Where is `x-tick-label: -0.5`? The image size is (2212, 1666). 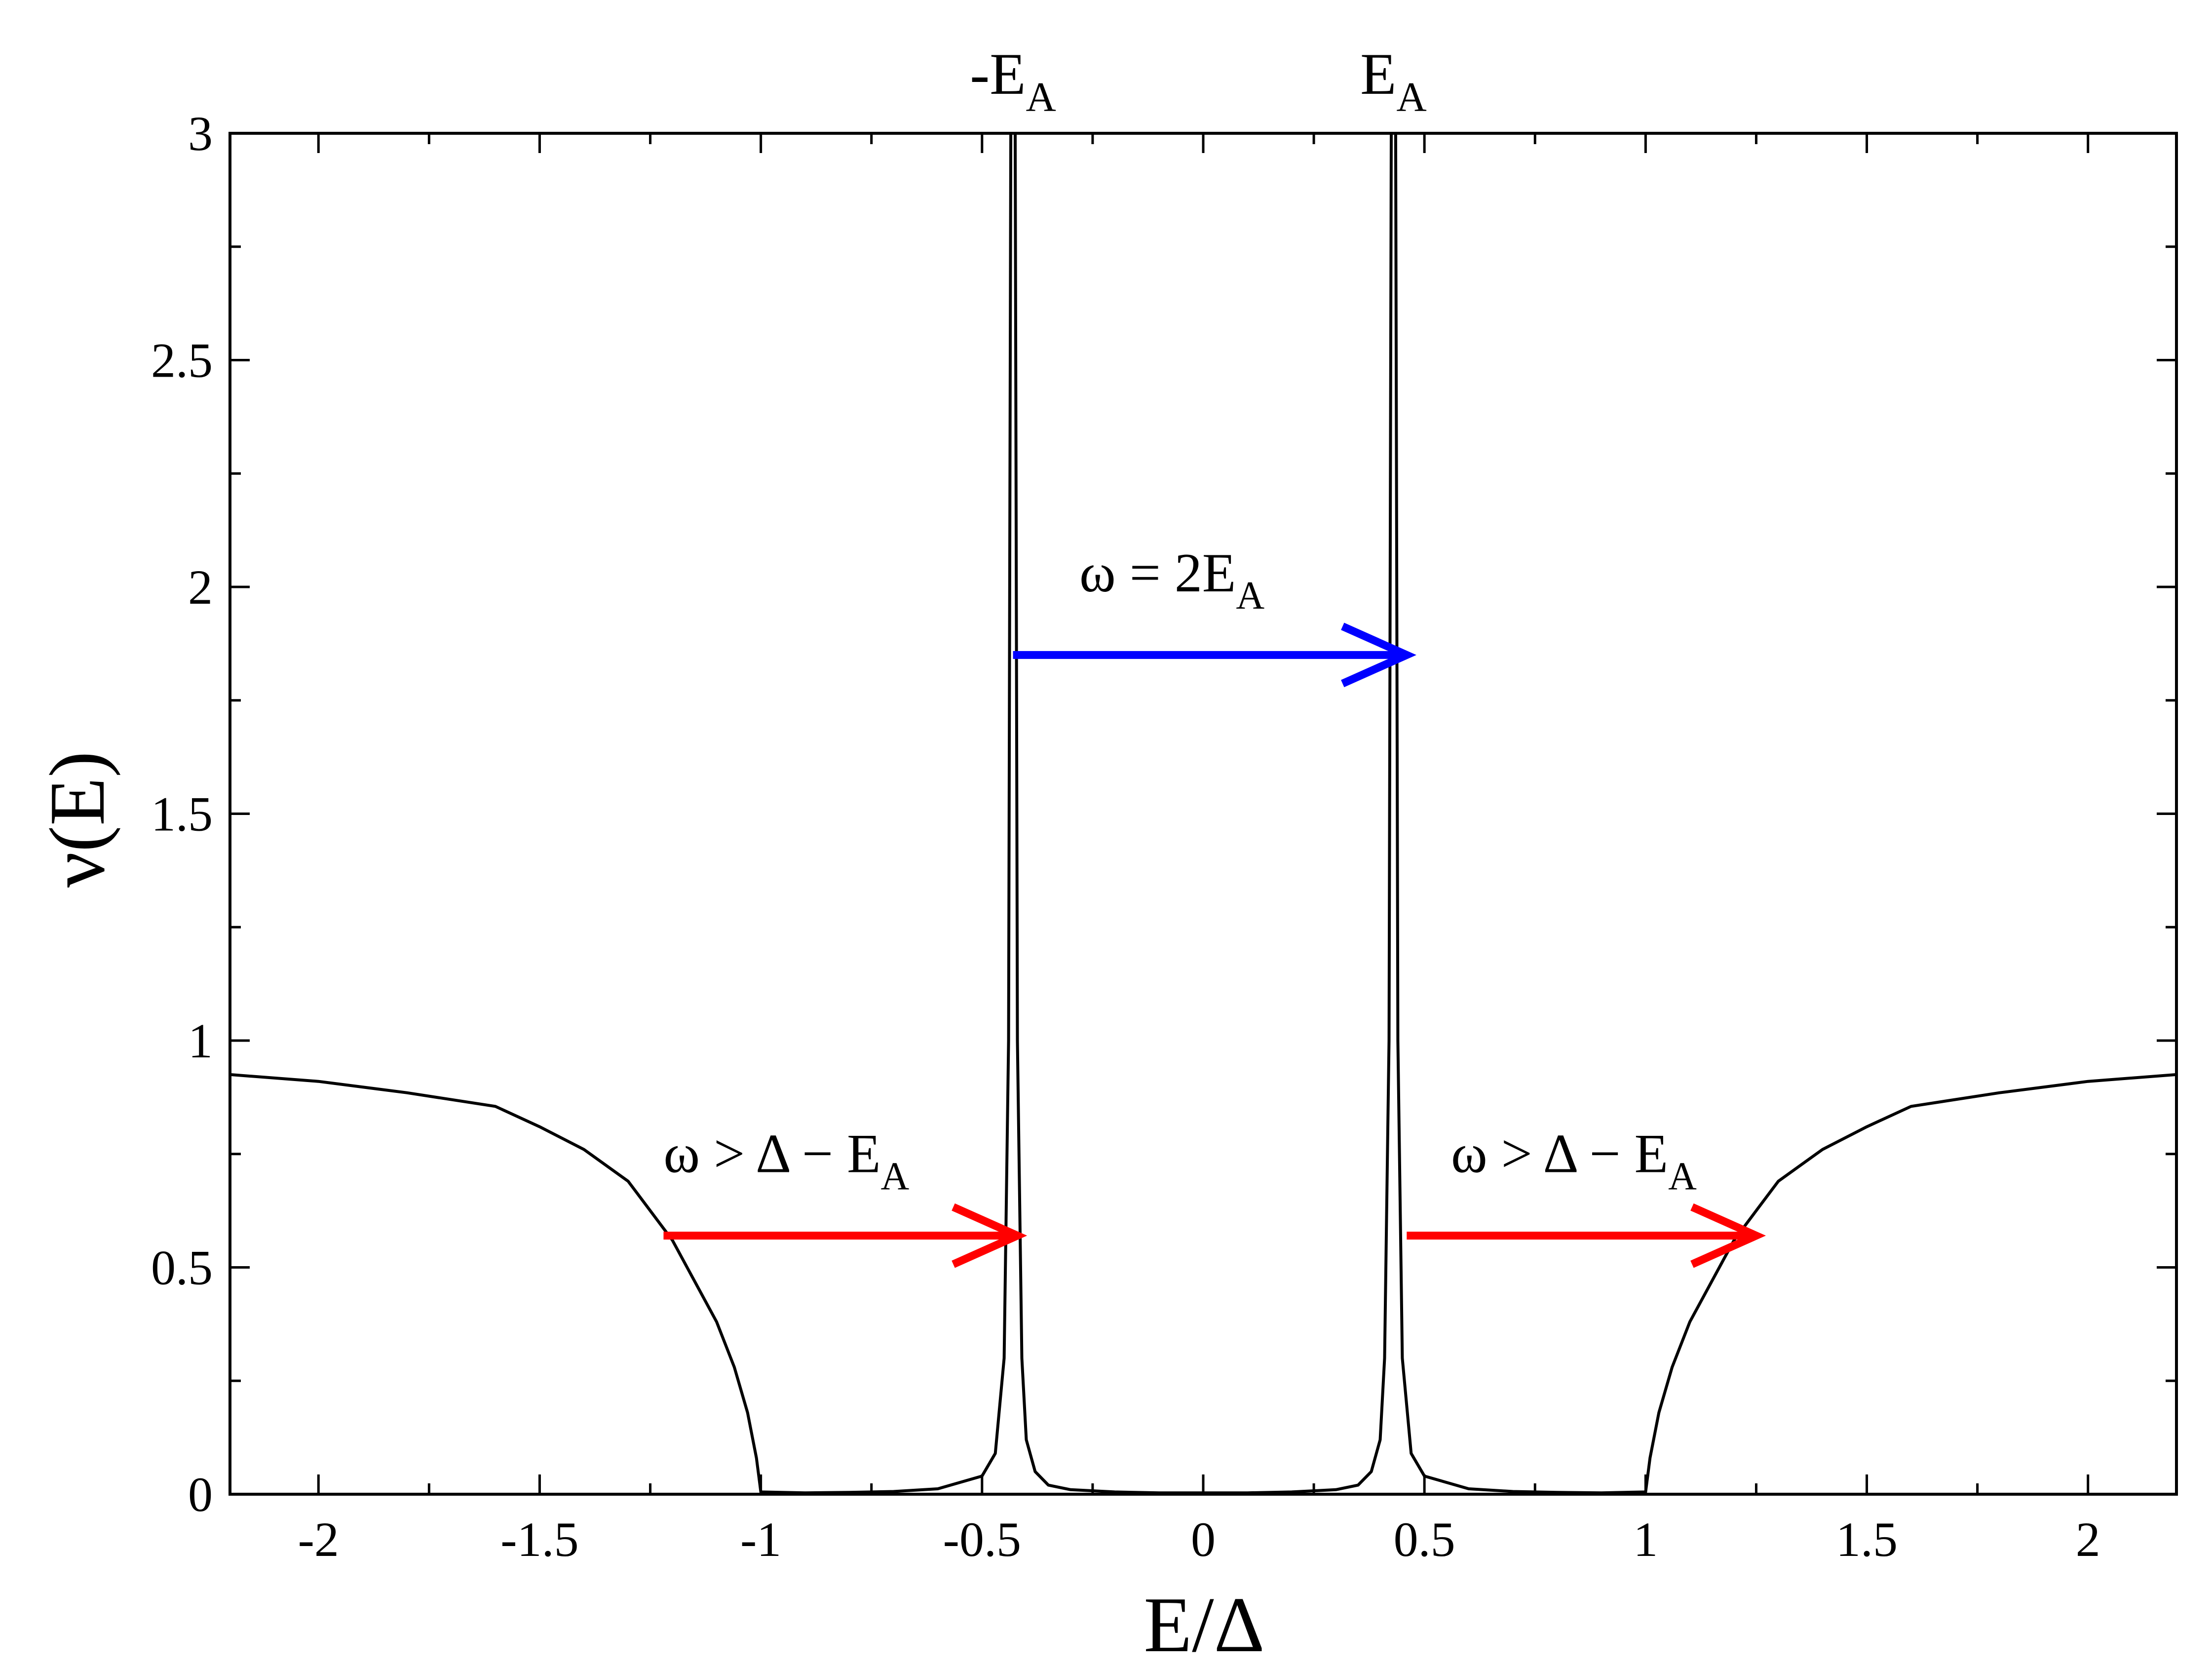
x-tick-label: -0.5 is located at coordinates (982, 1540).